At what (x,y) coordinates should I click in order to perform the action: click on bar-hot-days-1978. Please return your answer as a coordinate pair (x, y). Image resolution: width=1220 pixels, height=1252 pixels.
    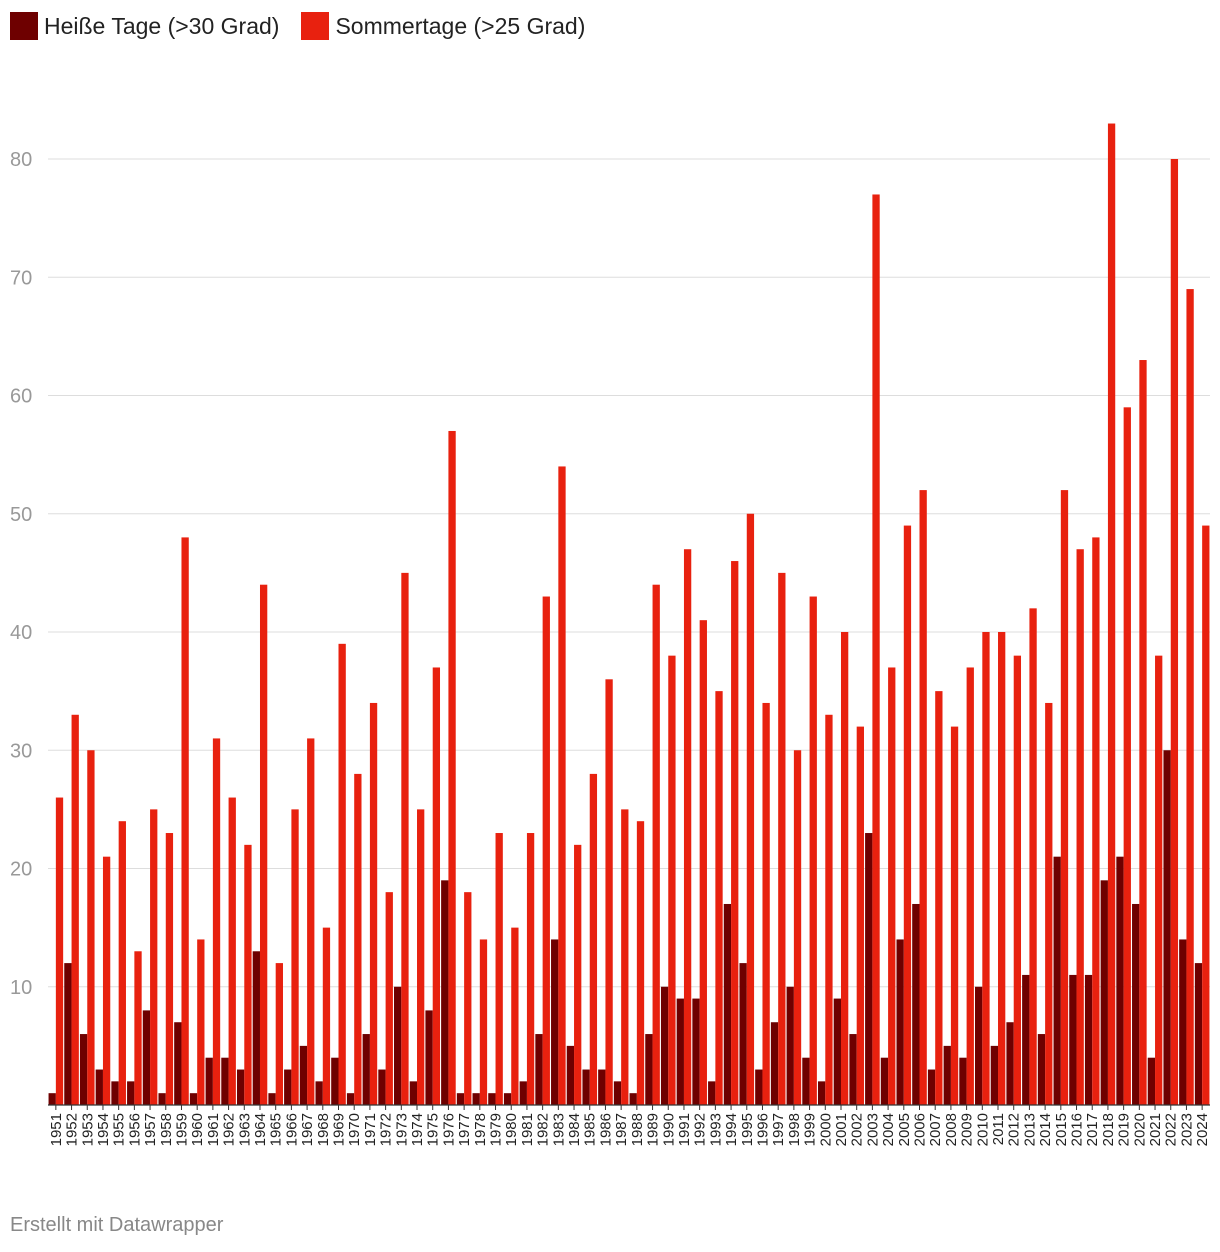
    Looking at the image, I should click on (476, 1099).